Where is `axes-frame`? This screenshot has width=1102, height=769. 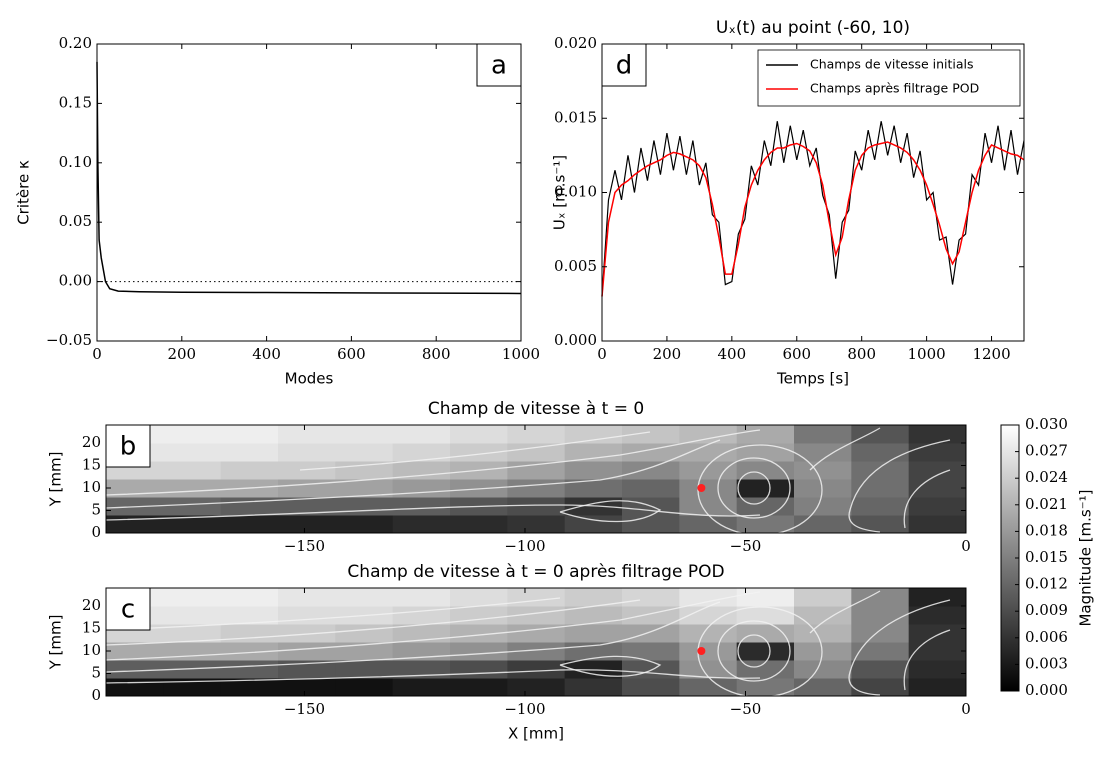
axes-frame is located at coordinates (536, 642).